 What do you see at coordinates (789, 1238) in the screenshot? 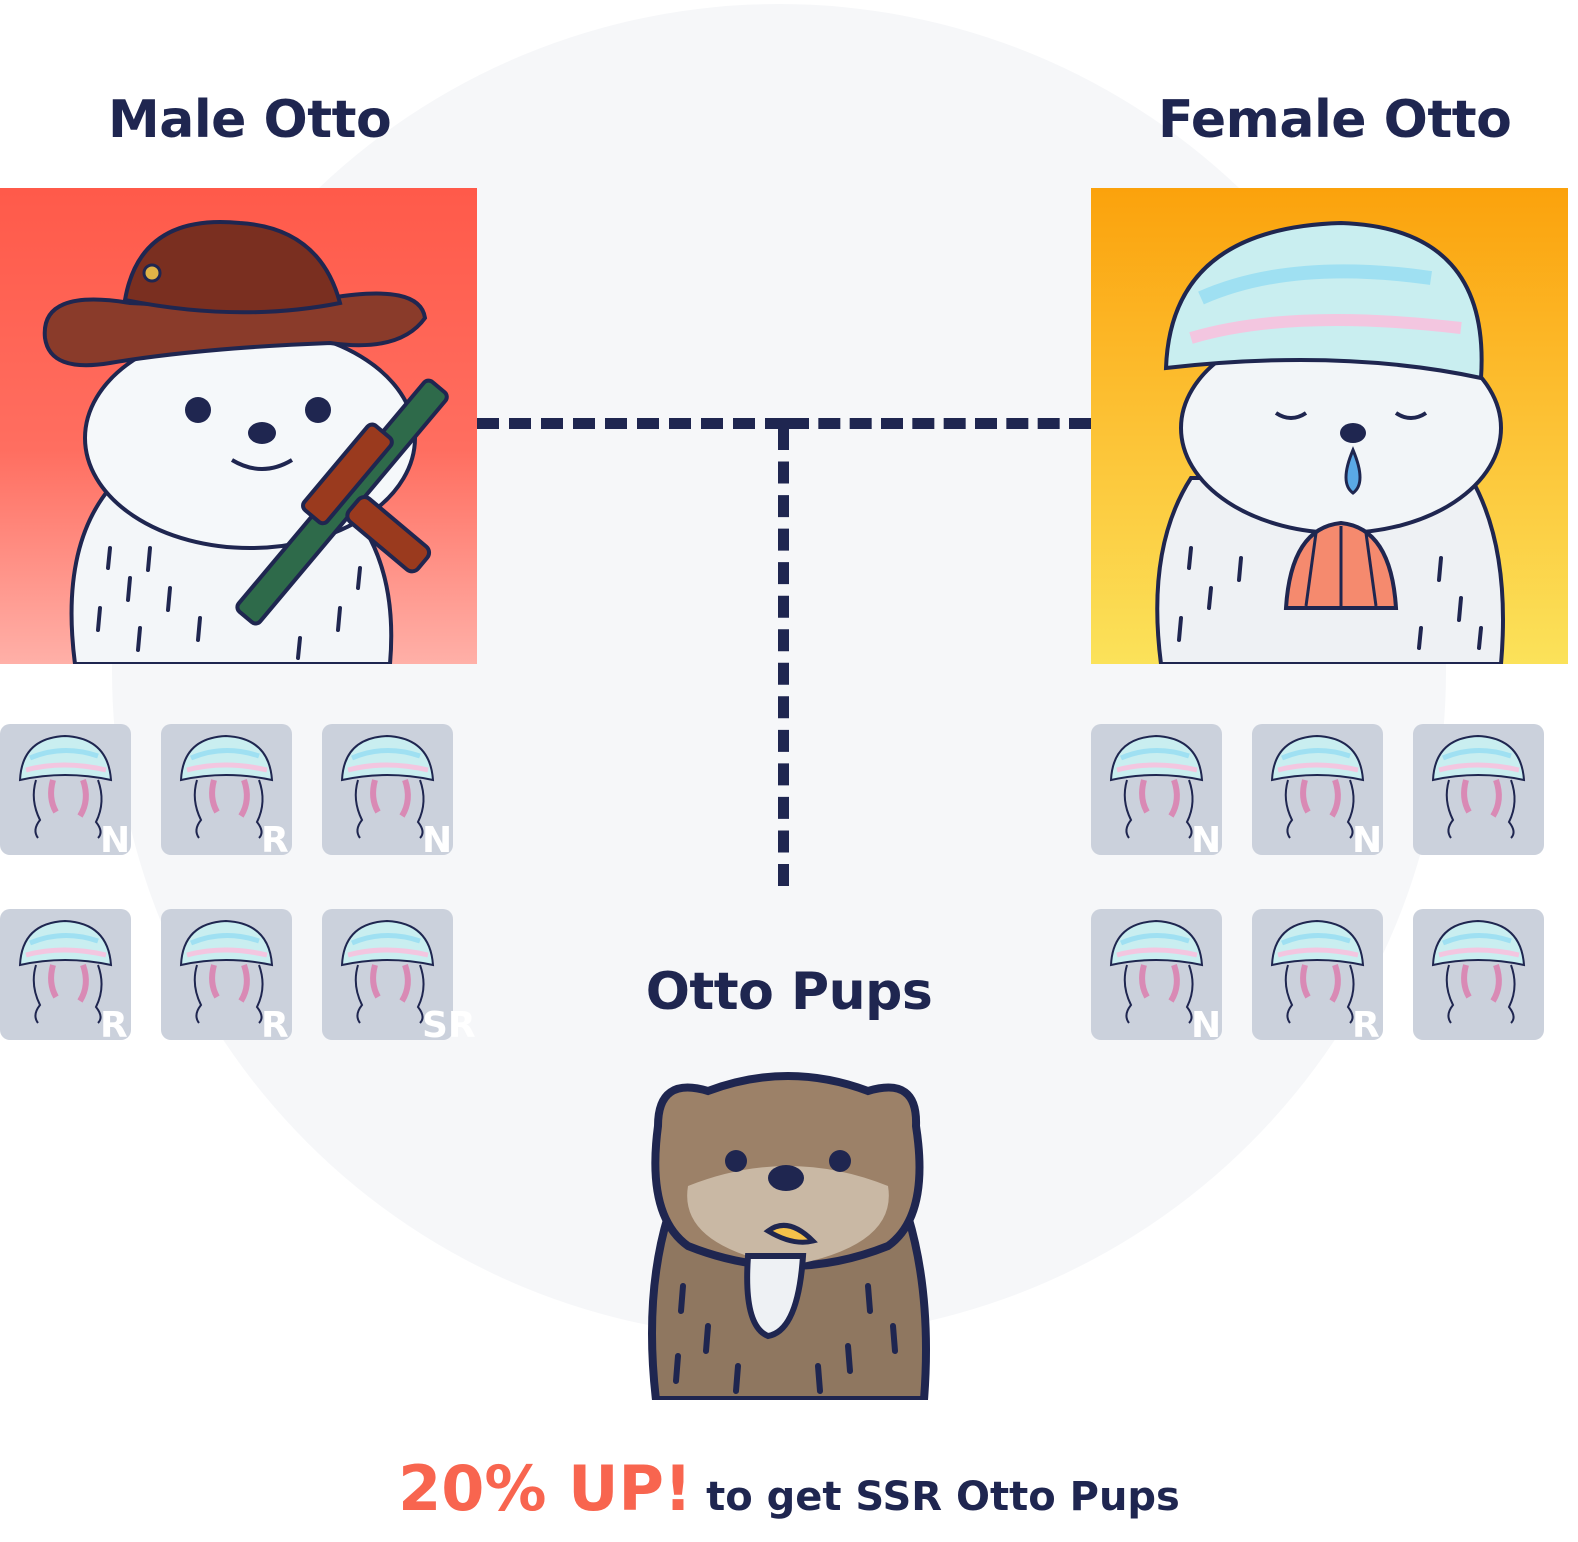
I see `pup-otter-illustration` at bounding box center [789, 1238].